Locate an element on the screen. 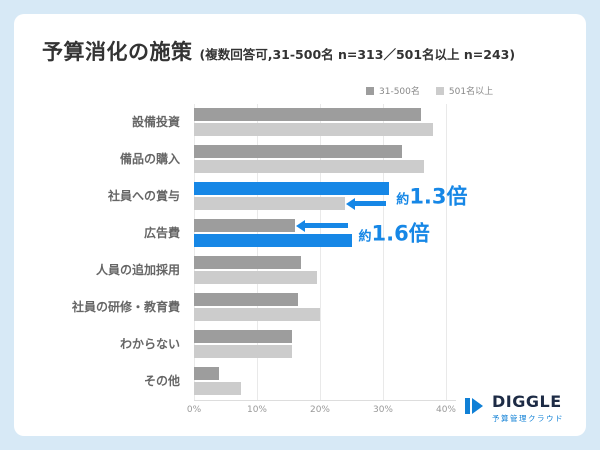 The image size is (600, 450). ratio-annotation: 約1.6倍 is located at coordinates (394, 233).